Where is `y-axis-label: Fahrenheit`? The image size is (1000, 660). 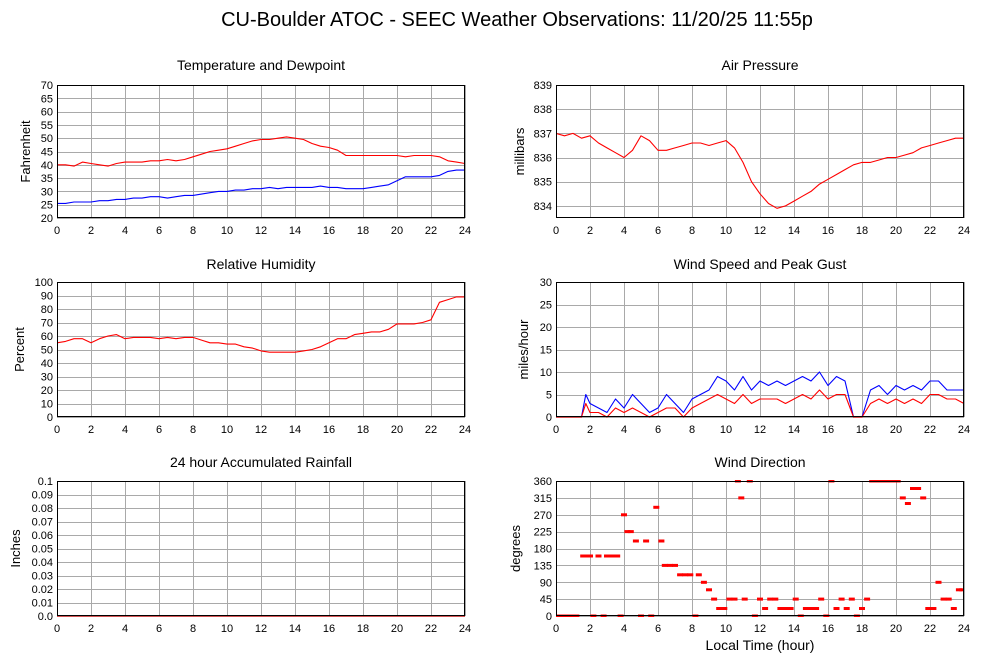 y-axis-label: Fahrenheit is located at coordinates (25, 151).